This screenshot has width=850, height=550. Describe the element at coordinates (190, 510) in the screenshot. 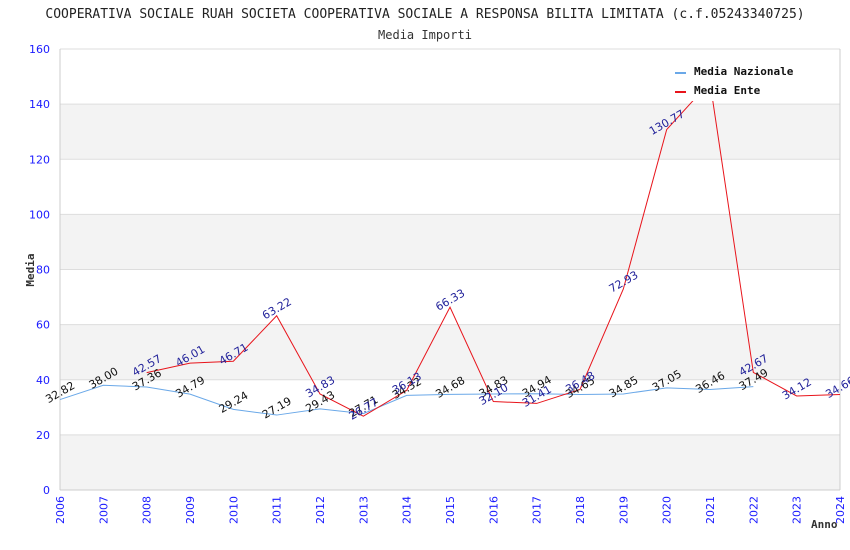

I see `x-tick-label: 2009` at that location.